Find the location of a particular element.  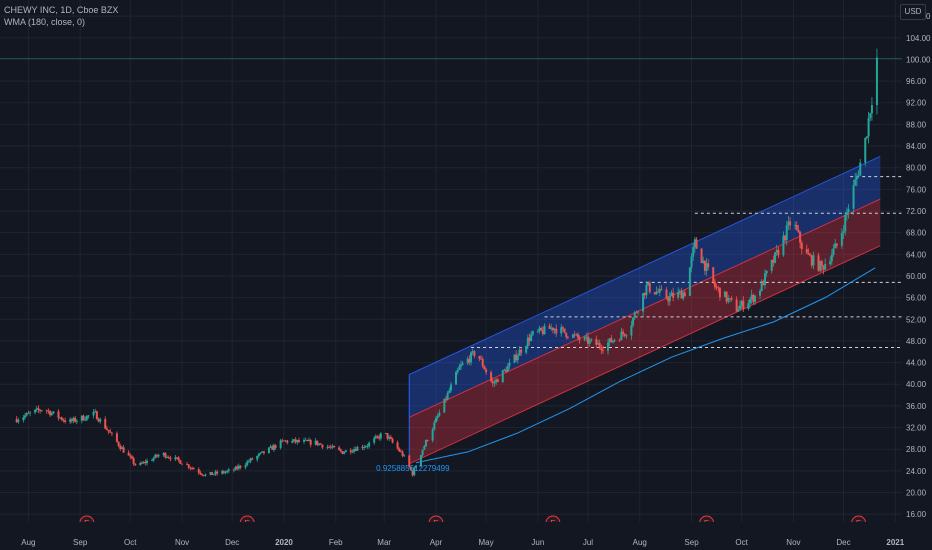

currency-badge: USD is located at coordinates (913, 12).